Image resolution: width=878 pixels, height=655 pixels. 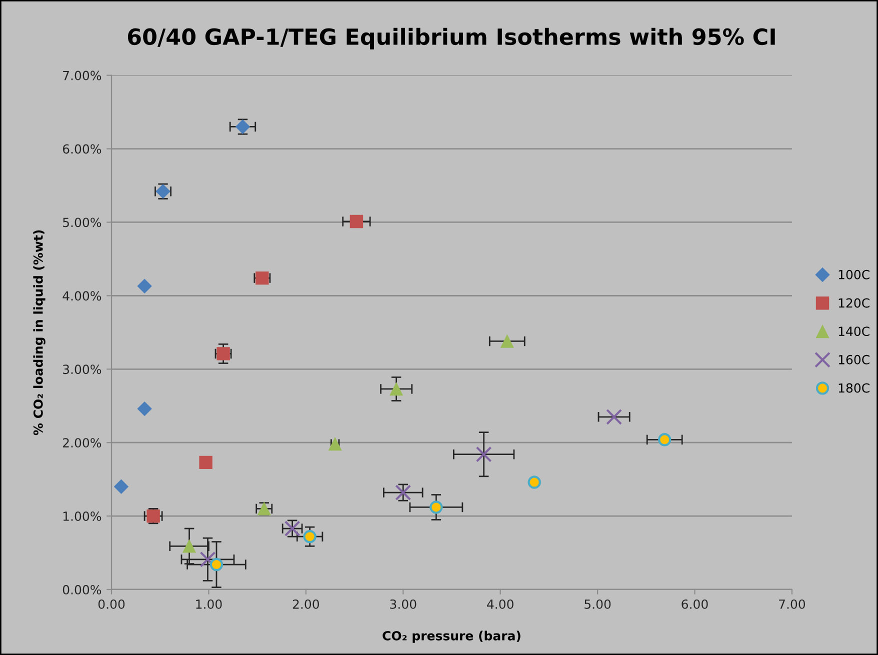 What do you see at coordinates (451, 636) in the screenshot?
I see `x-axis-title: CO₂ pressure (bara)` at bounding box center [451, 636].